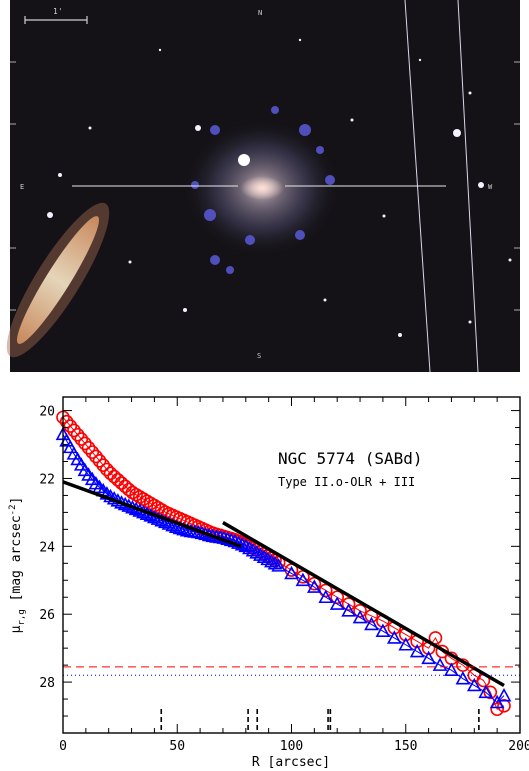  What do you see at coordinates (17, 565) in the screenshot?
I see `y-axis-label: μr,g [mag arcsec-2]` at bounding box center [17, 565].